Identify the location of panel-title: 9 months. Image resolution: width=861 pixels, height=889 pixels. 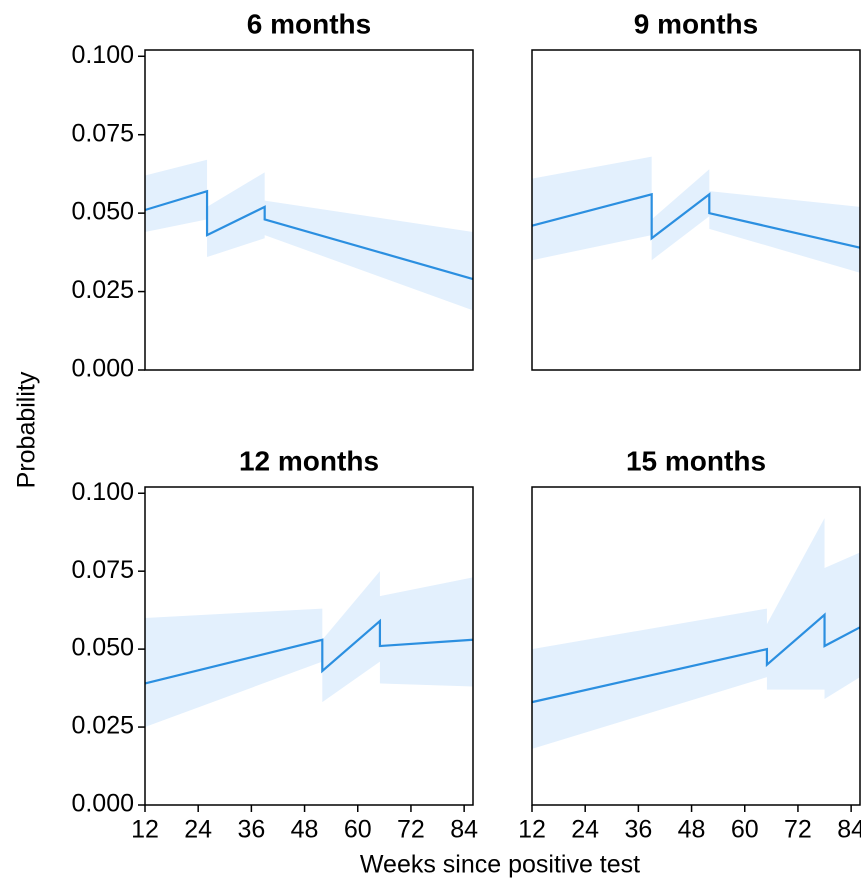
(696, 23).